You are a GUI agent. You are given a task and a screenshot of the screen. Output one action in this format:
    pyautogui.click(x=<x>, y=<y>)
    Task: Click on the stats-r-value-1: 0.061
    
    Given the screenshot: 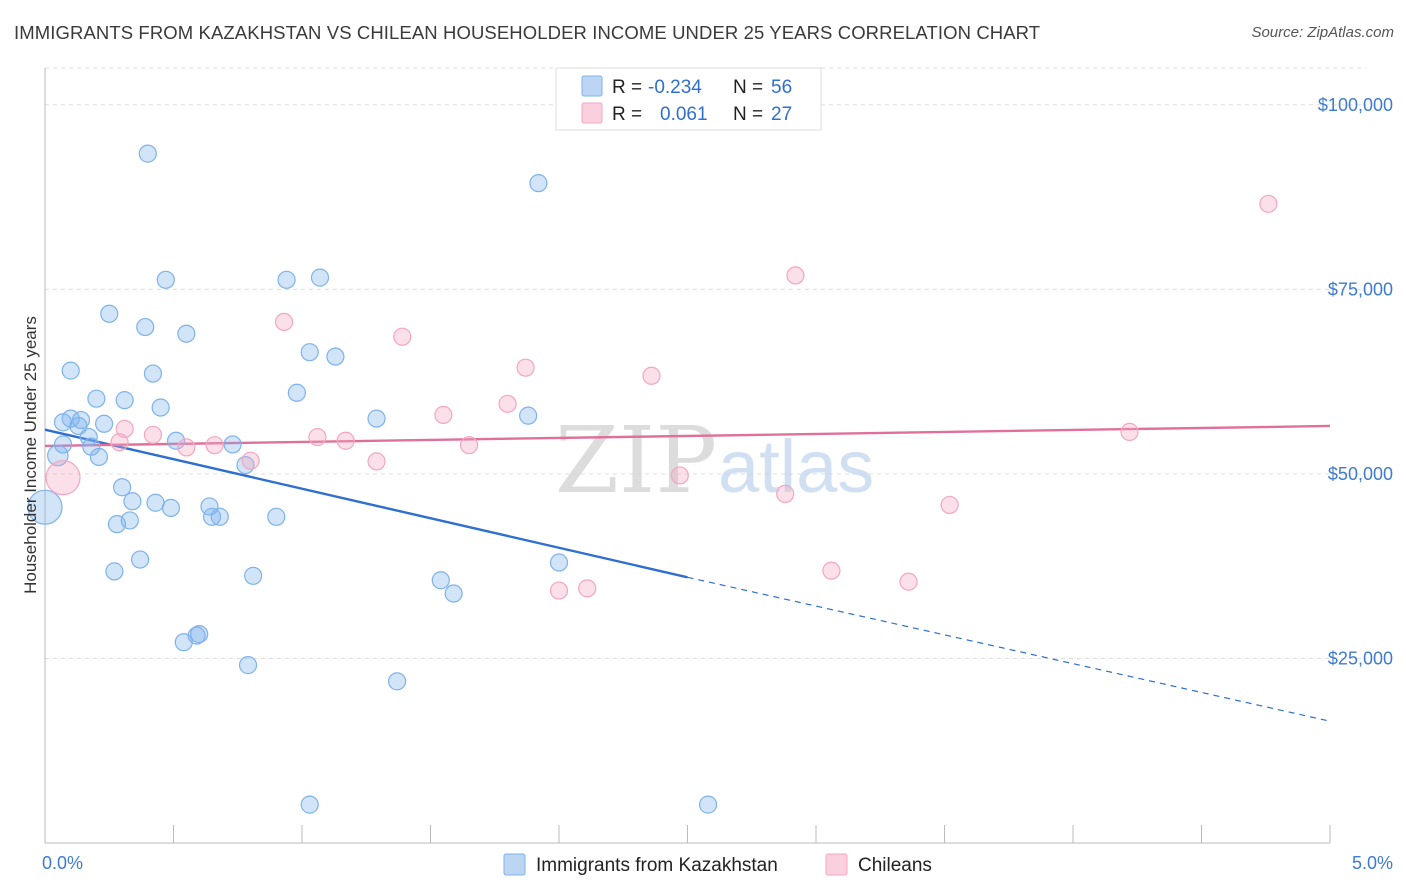 What is the action you would take?
    pyautogui.click(x=684, y=114)
    